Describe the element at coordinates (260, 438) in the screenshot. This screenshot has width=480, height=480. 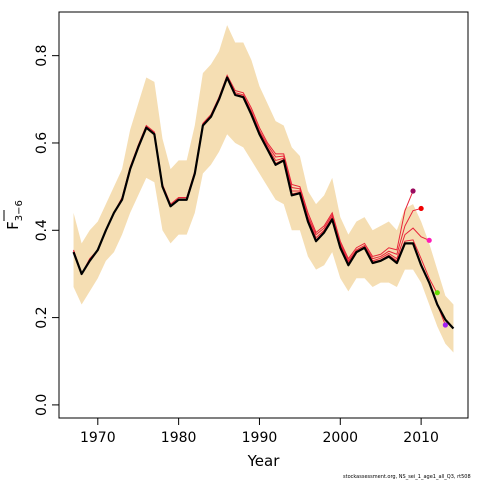
I see `x-tick-label-1990: 1990` at that location.